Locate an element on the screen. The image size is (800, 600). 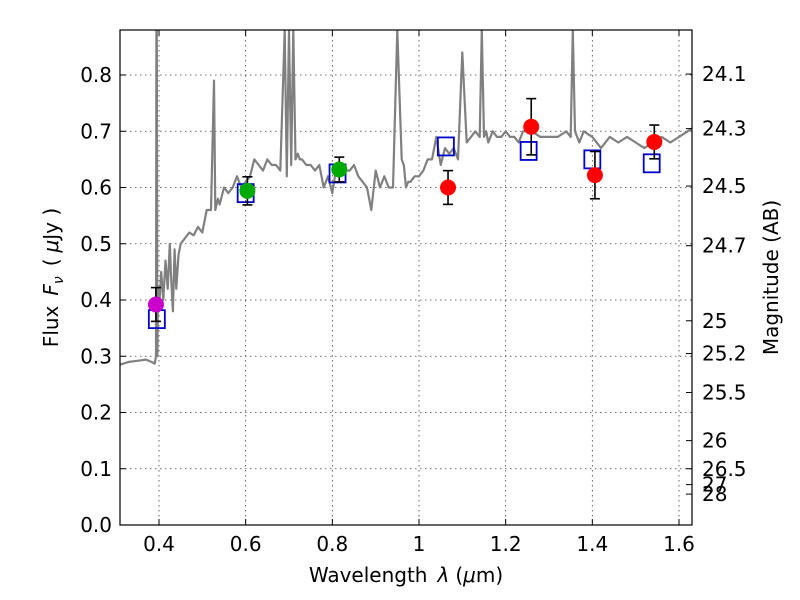
y-tick-label: 0.5 is located at coordinates (96, 244).